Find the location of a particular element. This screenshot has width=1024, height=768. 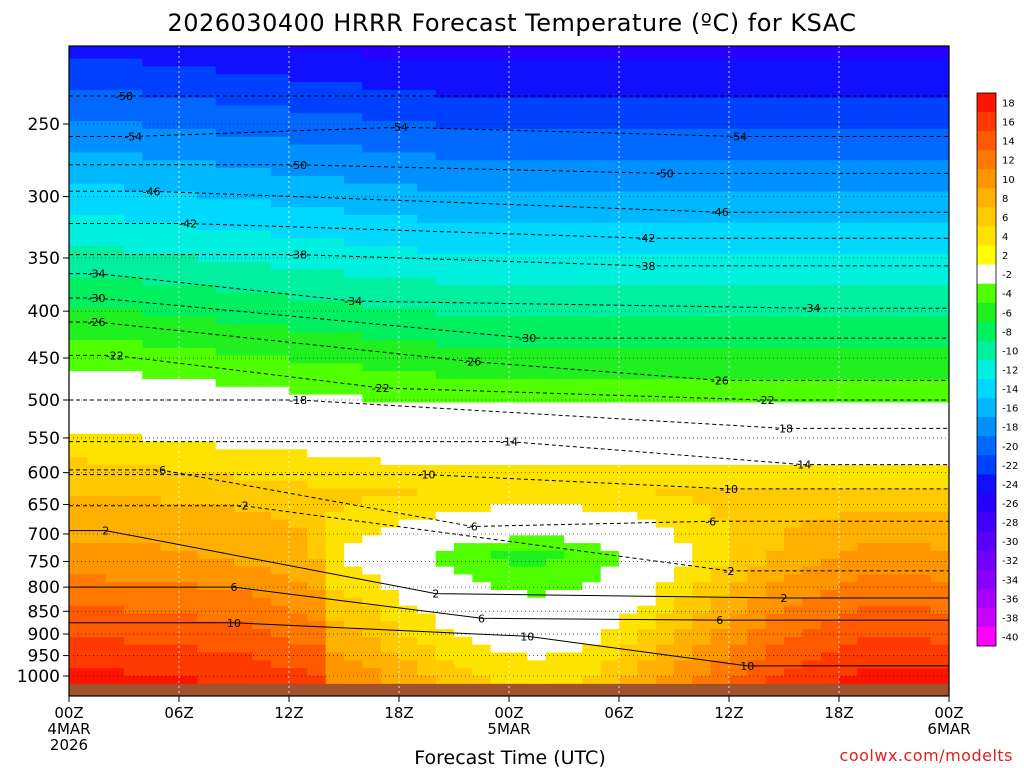

colorbar-swatch is located at coordinates (986, 122).